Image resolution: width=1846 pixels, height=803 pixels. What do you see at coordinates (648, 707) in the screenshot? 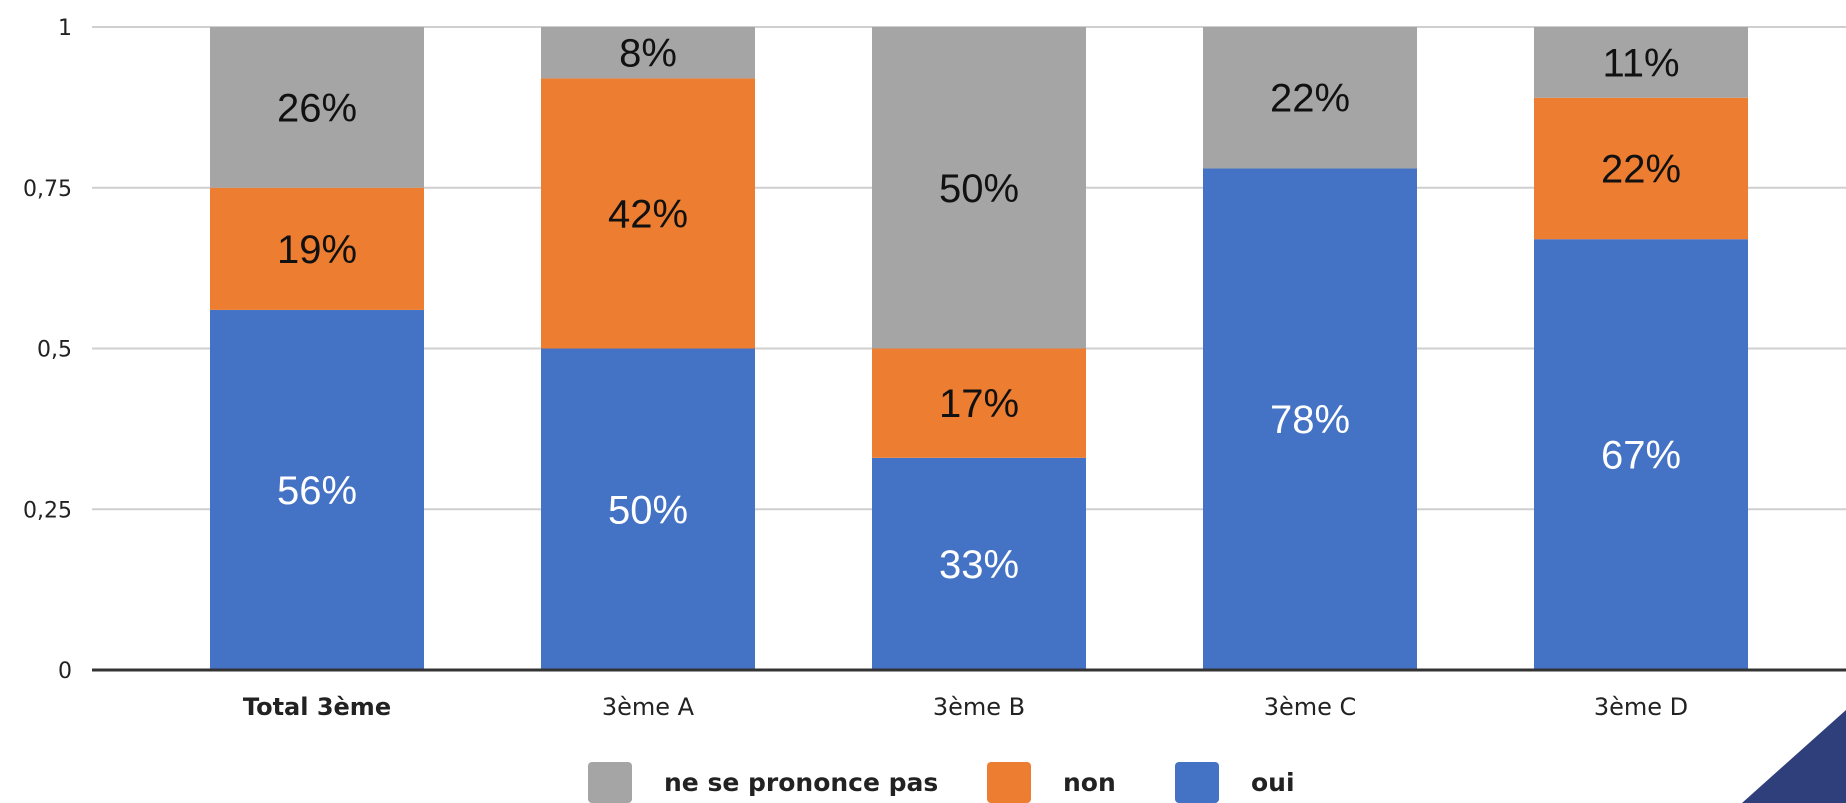
I see `x-tick-label-3eme-a: 3ème A` at bounding box center [648, 707].